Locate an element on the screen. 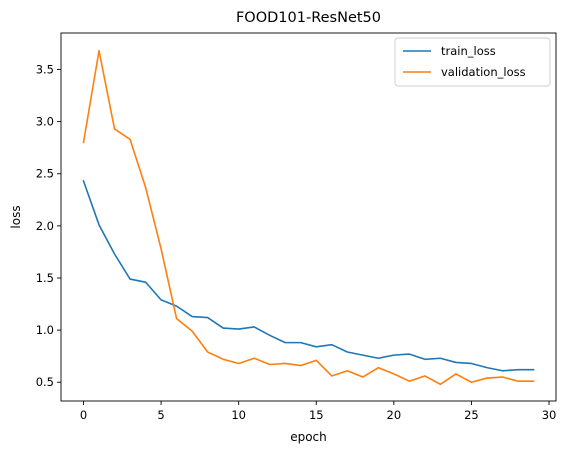 Image resolution: width=569 pixels, height=455 pixels. x-axis: 0 5 10 15 20 25 30 is located at coordinates (318, 411).